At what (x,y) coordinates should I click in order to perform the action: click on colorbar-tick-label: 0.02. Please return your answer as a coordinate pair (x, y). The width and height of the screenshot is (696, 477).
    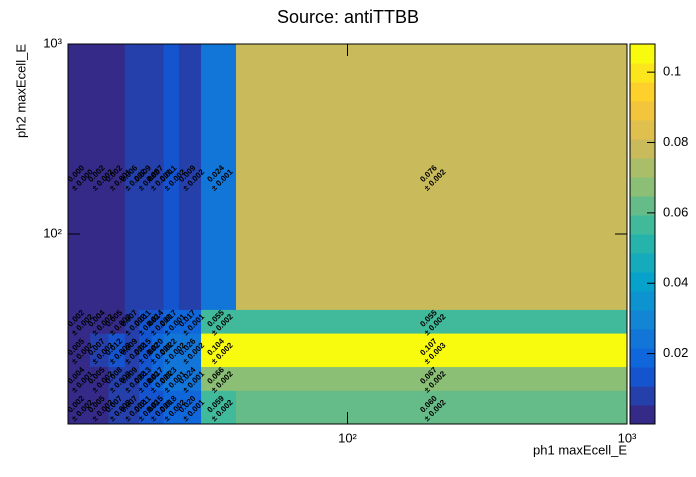
    Looking at the image, I should click on (675, 352).